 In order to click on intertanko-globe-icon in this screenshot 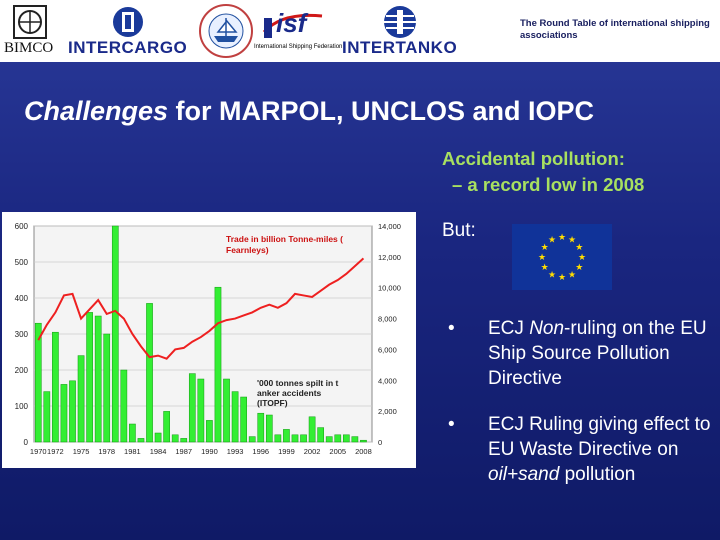, I will do `click(400, 22)`.